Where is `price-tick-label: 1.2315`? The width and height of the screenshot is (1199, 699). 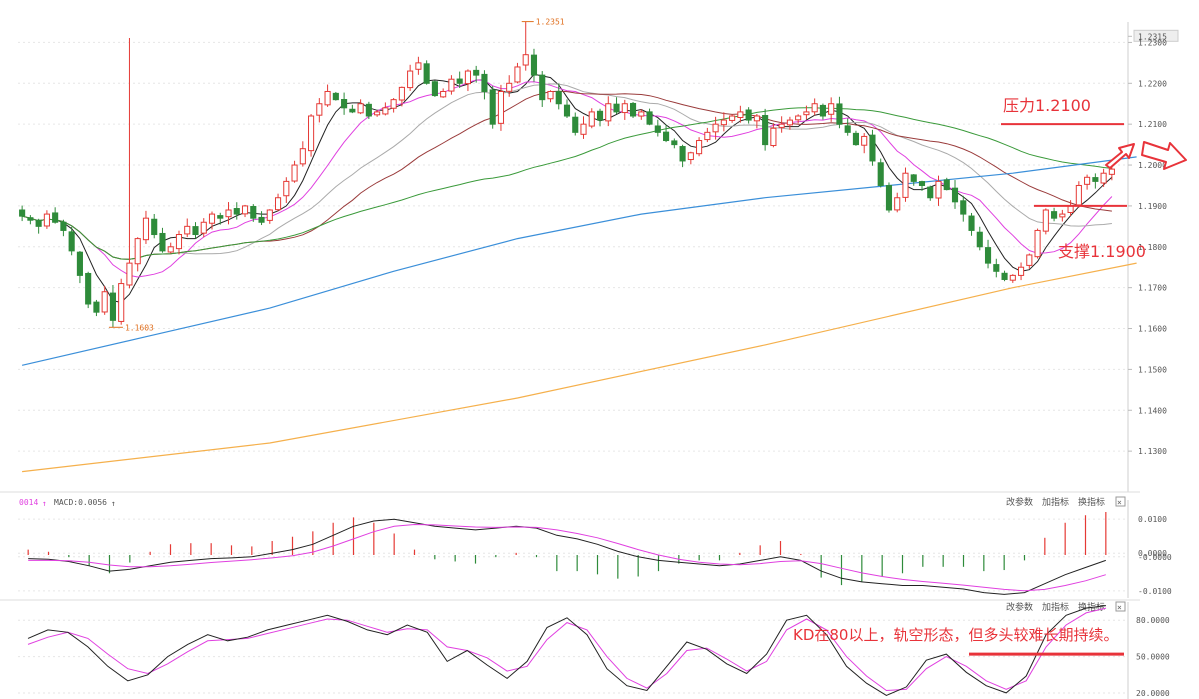 price-tick-label: 1.2315 is located at coordinates (1152, 36).